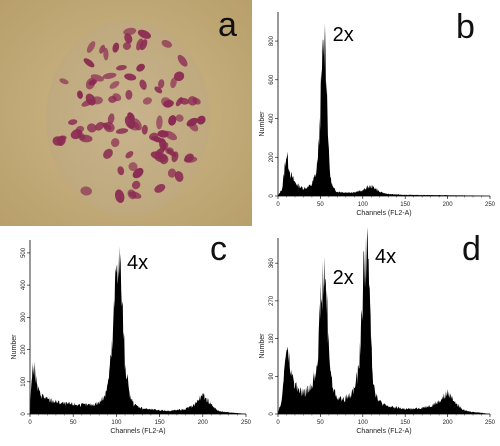 The width and height of the screenshot is (500, 446). Describe the element at coordinates (272, 79) in the screenshot. I see `y-tick-label: 600` at that location.